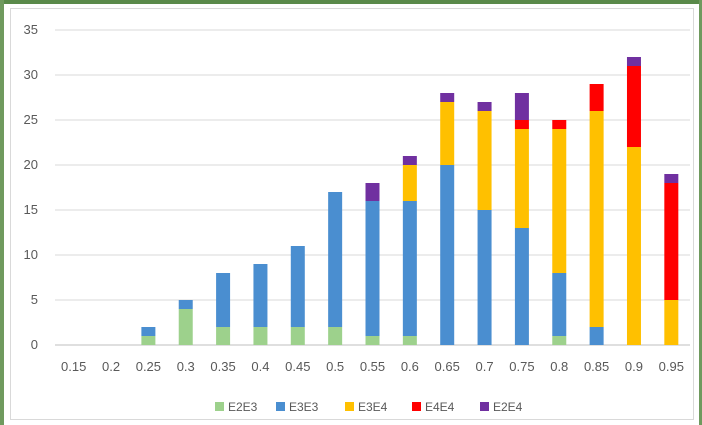  Describe the element at coordinates (373, 407) in the screenshot. I see `legend-label: E3E4` at that location.